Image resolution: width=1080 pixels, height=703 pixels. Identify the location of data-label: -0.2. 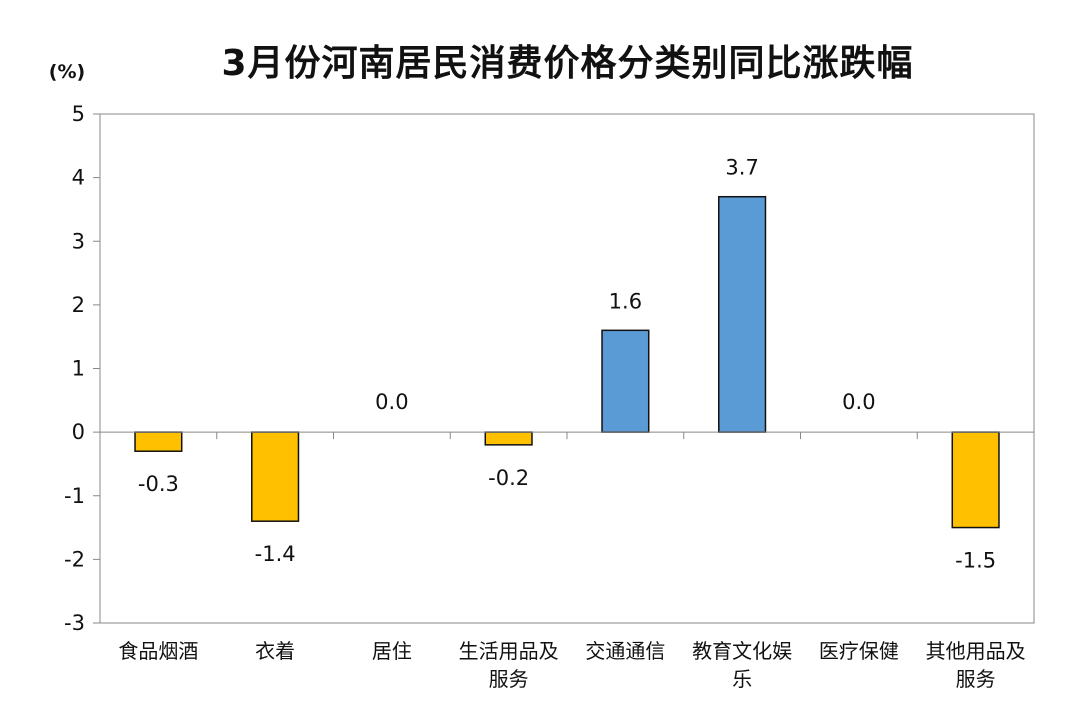
(508, 478).